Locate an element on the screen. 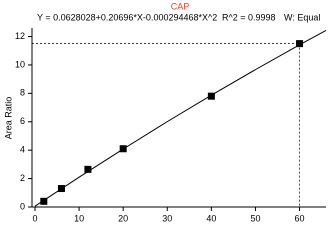 This screenshot has width=332, height=240. weighting: W: Equal is located at coordinates (302, 17).